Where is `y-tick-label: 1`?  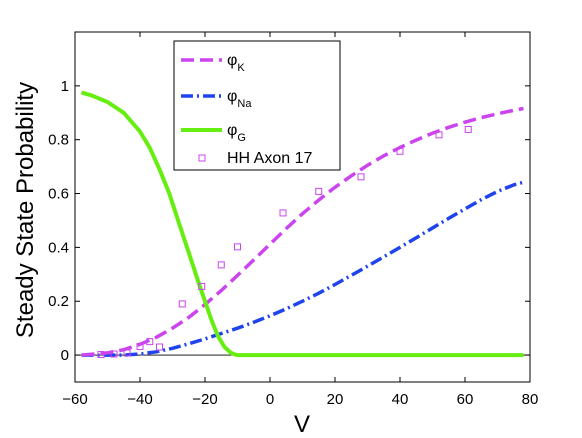 y-tick-label: 1 is located at coordinates (65, 86).